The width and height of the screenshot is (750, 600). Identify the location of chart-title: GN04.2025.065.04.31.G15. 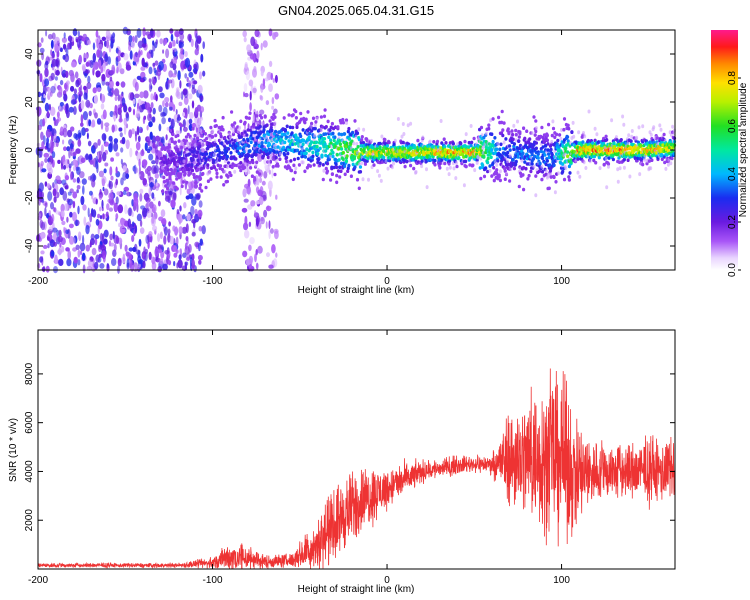
(356, 10).